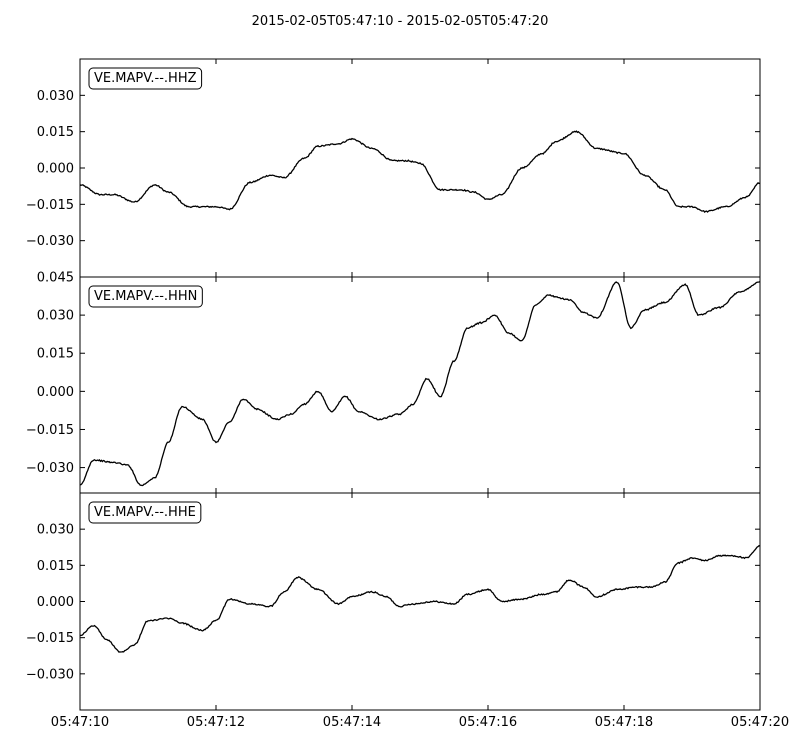 This screenshot has width=800, height=750. I want to click on x-tick-label: 05:47:12, so click(216, 722).